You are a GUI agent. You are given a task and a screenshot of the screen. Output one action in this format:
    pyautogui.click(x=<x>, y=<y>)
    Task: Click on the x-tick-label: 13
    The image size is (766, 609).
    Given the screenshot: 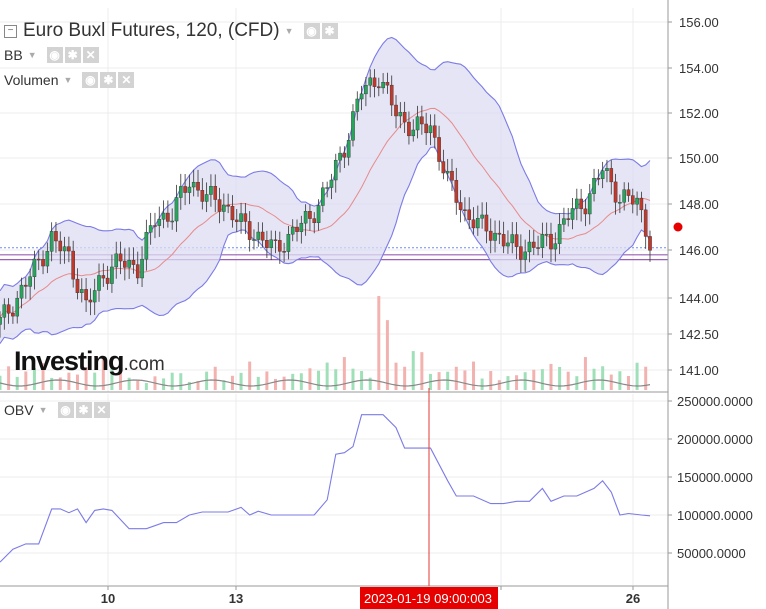 What is the action you would take?
    pyautogui.click(x=236, y=598)
    